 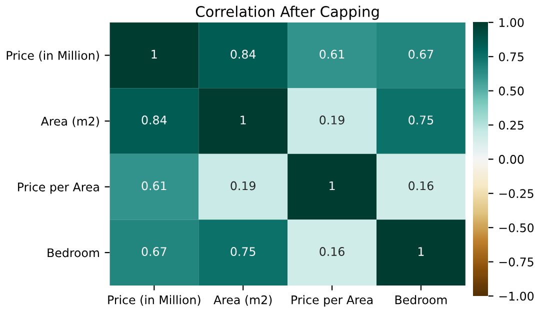 What do you see at coordinates (511, 159) in the screenshot?
I see `color-bar-label: 0.00` at bounding box center [511, 159].